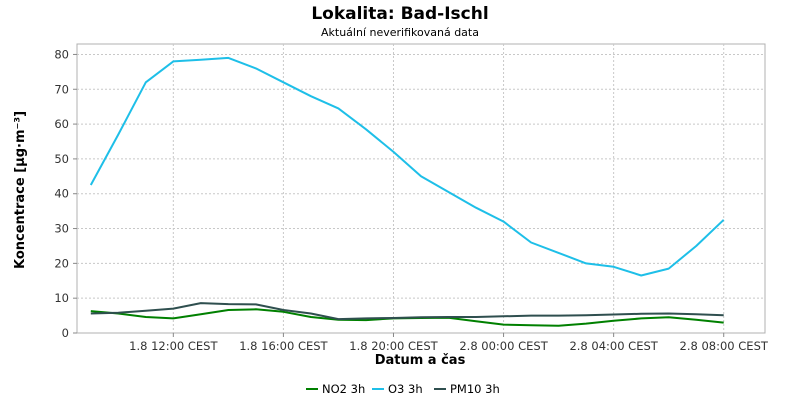  Describe the element at coordinates (407, 311) in the screenshot. I see `series-line-pm10` at that location.